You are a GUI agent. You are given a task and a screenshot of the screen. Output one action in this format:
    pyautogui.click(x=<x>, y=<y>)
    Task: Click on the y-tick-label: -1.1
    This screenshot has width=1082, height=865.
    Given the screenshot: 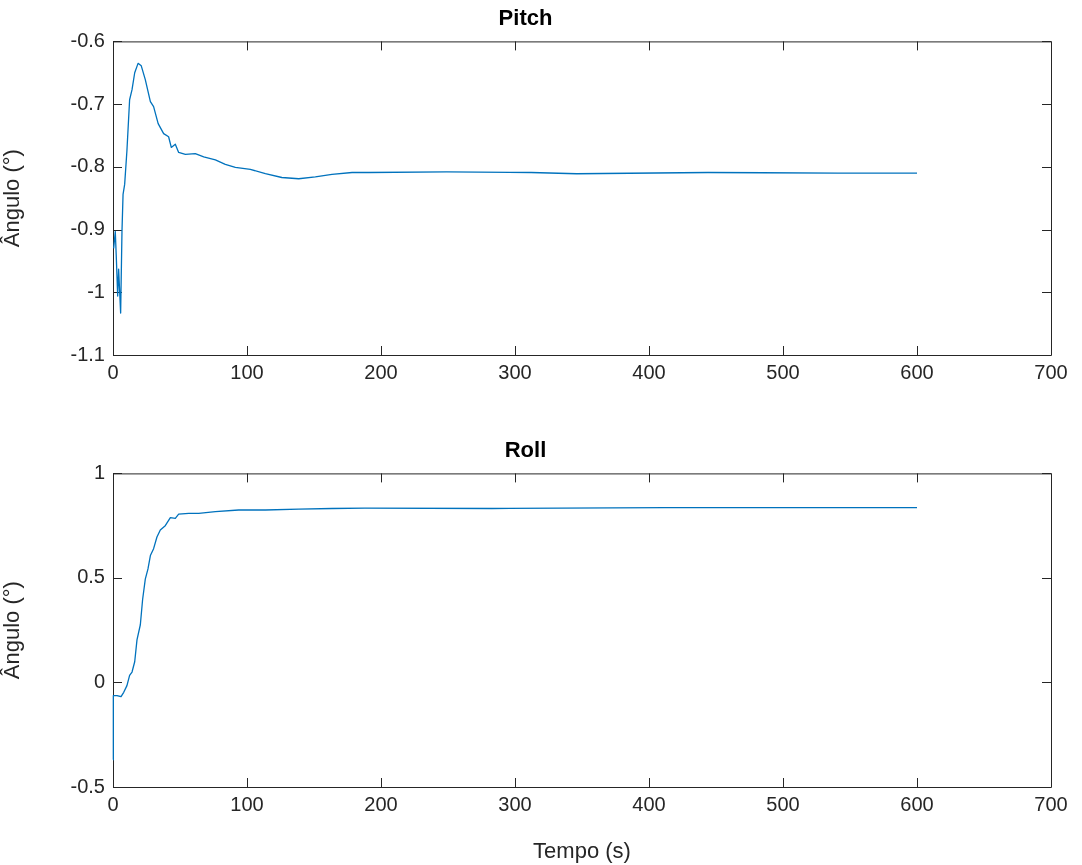 What is the action you would take?
    pyautogui.click(x=87, y=353)
    